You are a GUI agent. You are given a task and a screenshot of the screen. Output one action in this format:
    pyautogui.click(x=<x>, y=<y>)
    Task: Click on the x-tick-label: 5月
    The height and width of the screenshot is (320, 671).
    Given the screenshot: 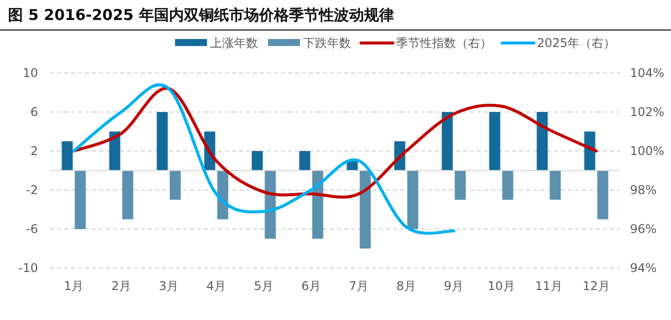 What is the action you would take?
    pyautogui.click(x=264, y=286)
    